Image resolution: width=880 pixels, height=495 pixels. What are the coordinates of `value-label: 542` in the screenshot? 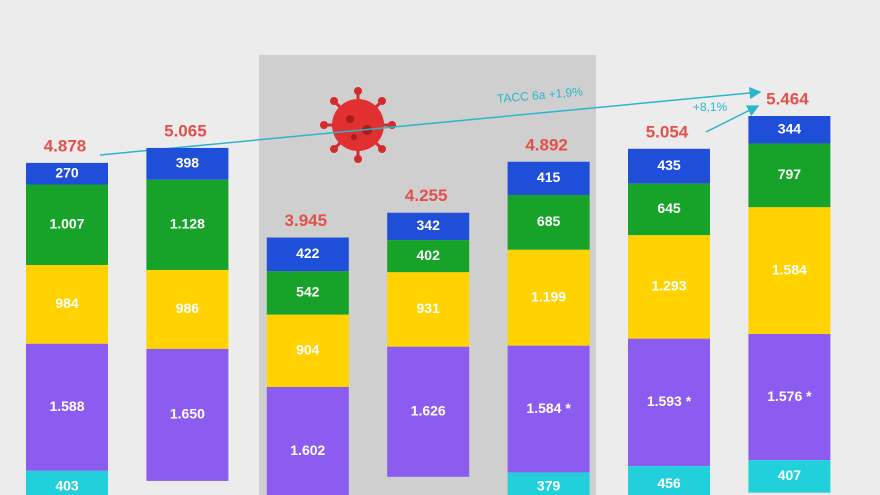 It's located at (308, 292).